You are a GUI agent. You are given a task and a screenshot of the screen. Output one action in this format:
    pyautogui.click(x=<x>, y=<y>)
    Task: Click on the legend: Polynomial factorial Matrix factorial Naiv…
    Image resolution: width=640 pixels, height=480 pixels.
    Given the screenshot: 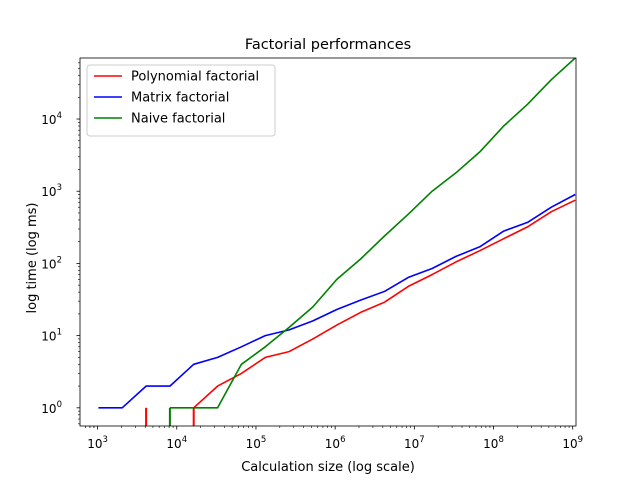 What is the action you would take?
    pyautogui.click(x=181, y=100)
    